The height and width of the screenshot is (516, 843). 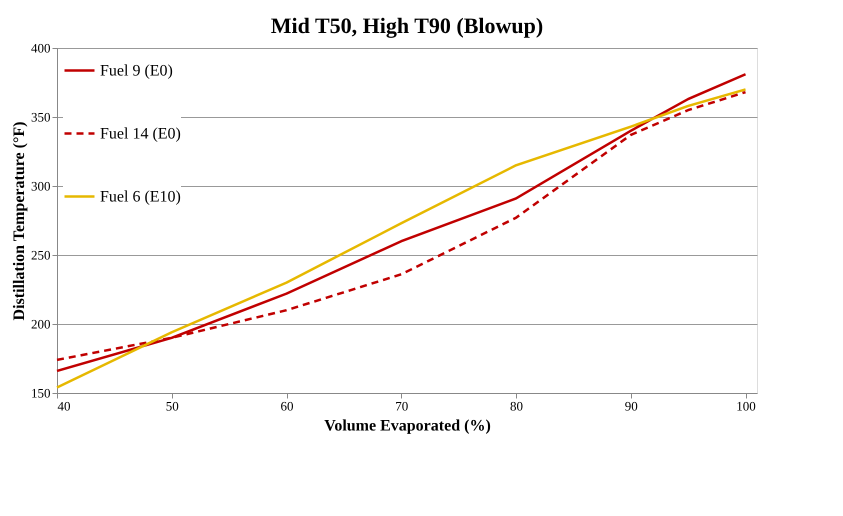 I want to click on x-tick-label: 60, so click(x=287, y=406).